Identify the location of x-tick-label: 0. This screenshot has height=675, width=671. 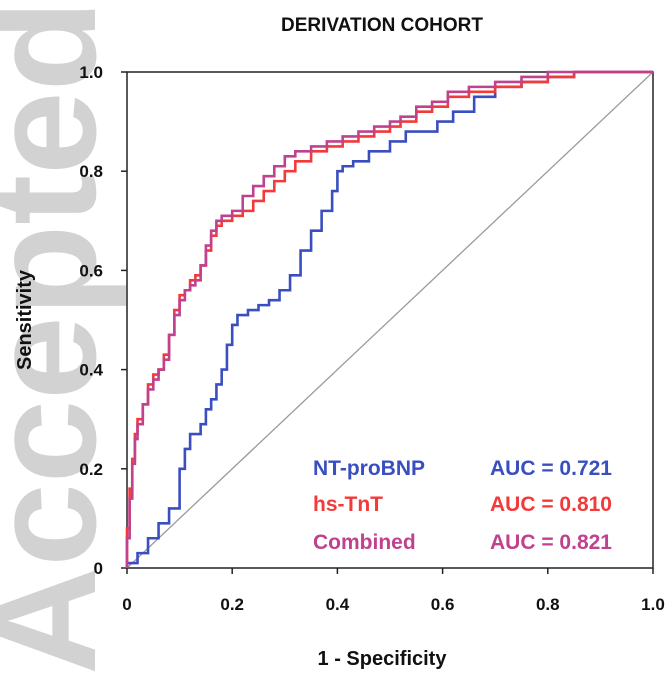
(126, 604).